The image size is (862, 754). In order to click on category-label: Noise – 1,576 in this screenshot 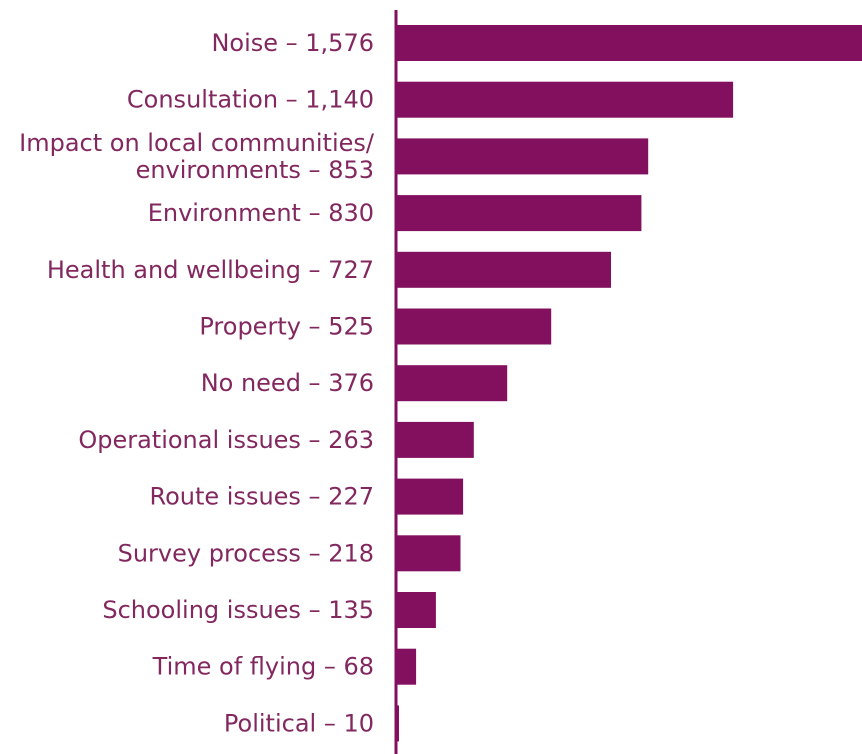, I will do `click(292, 43)`.